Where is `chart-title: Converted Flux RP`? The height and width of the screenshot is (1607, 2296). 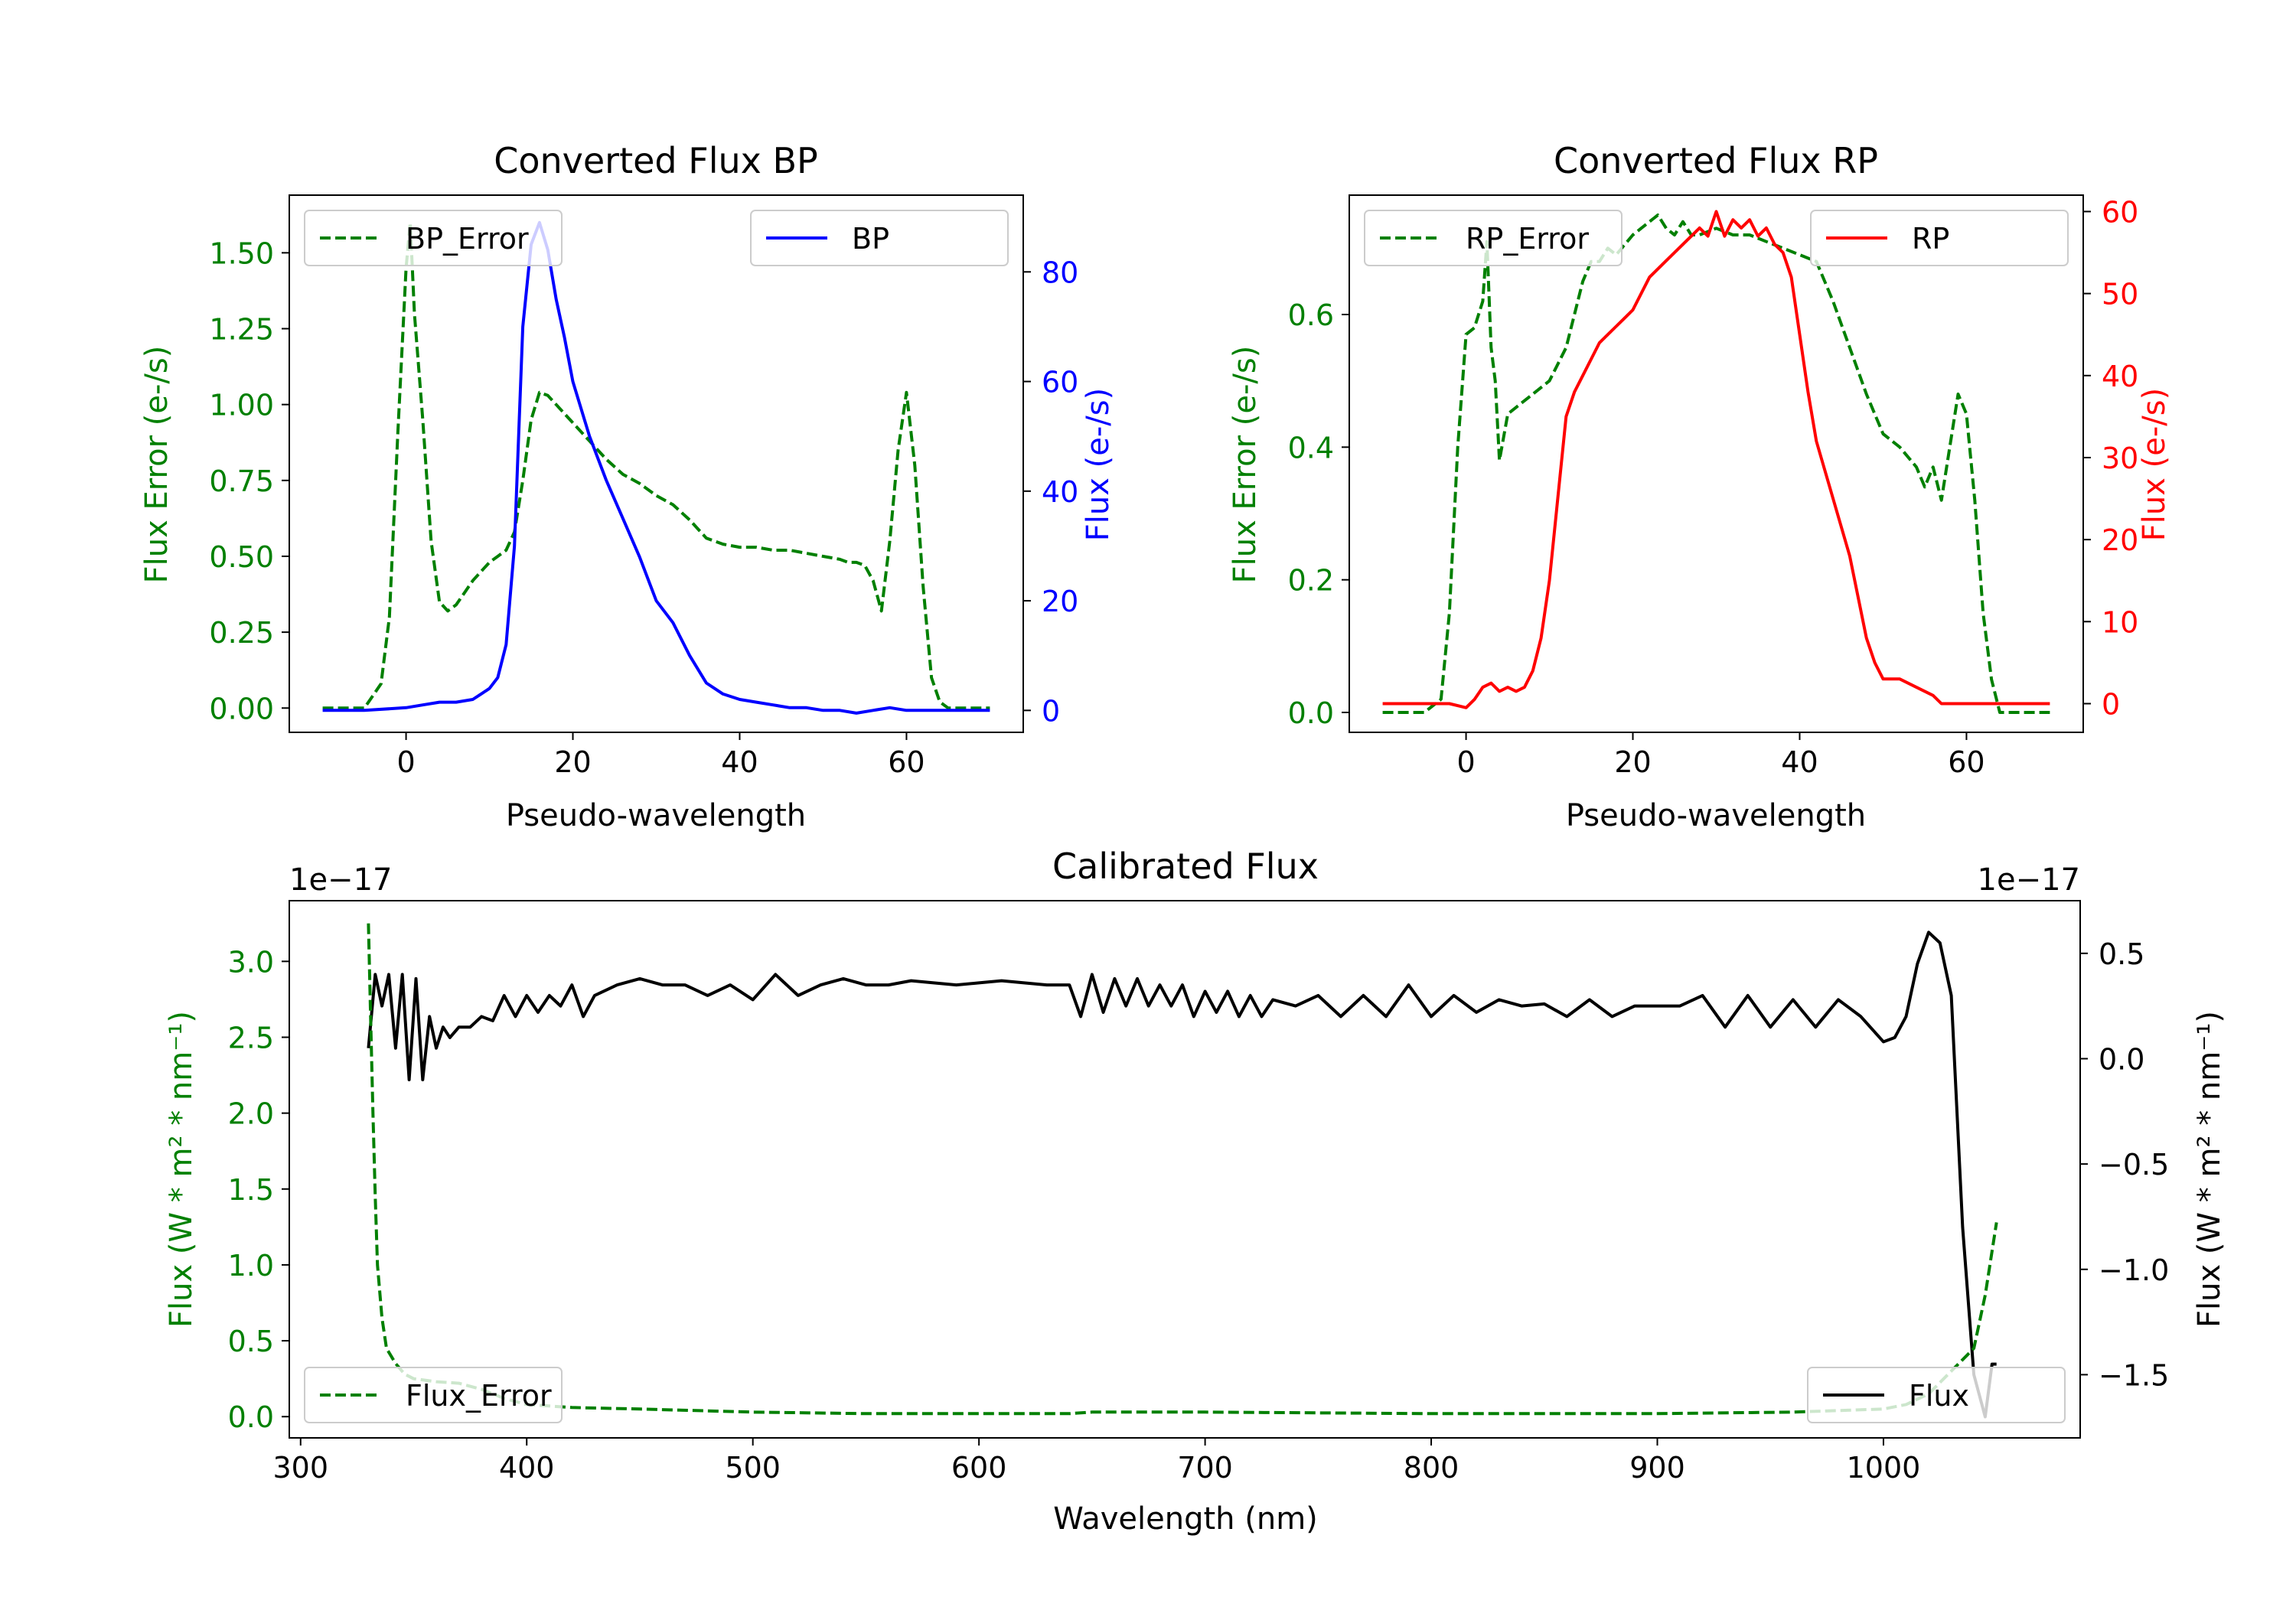 chart-title: Converted Flux RP is located at coordinates (1716, 160).